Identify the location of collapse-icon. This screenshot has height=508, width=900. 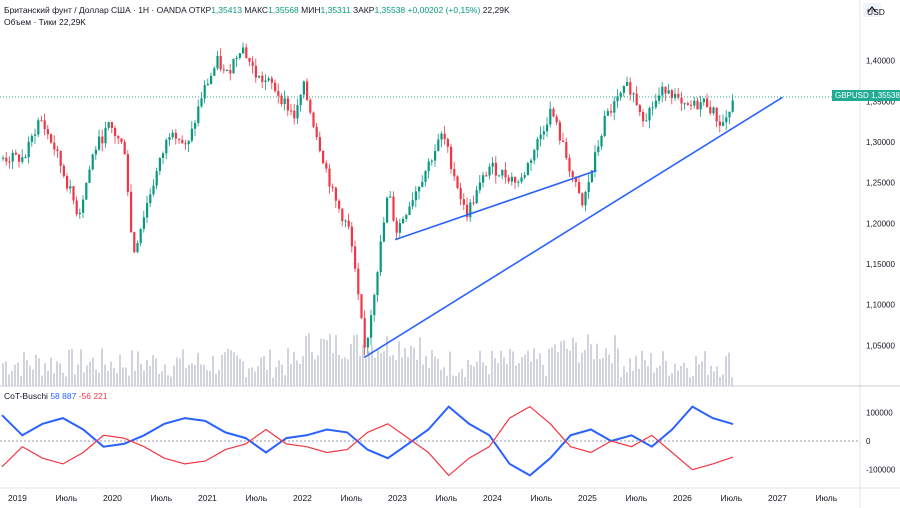
(872, 10).